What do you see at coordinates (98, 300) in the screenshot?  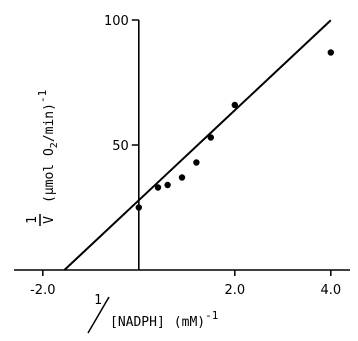 I see `x-label-numerator: 1` at bounding box center [98, 300].